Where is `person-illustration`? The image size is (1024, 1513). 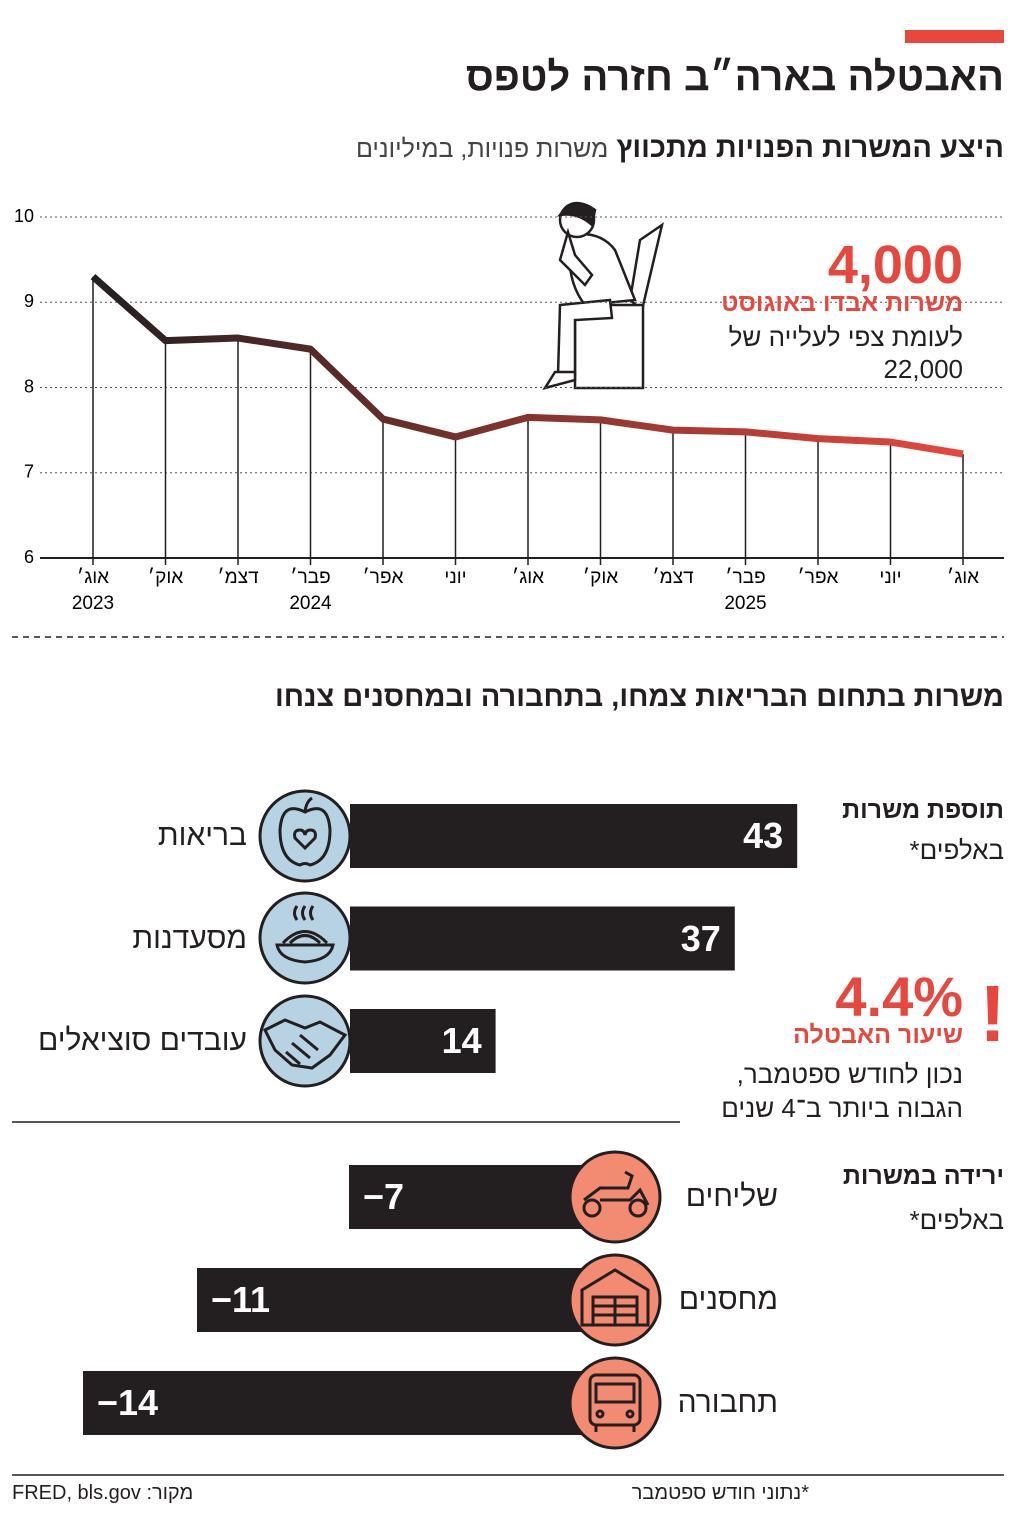 person-illustration is located at coordinates (603, 296).